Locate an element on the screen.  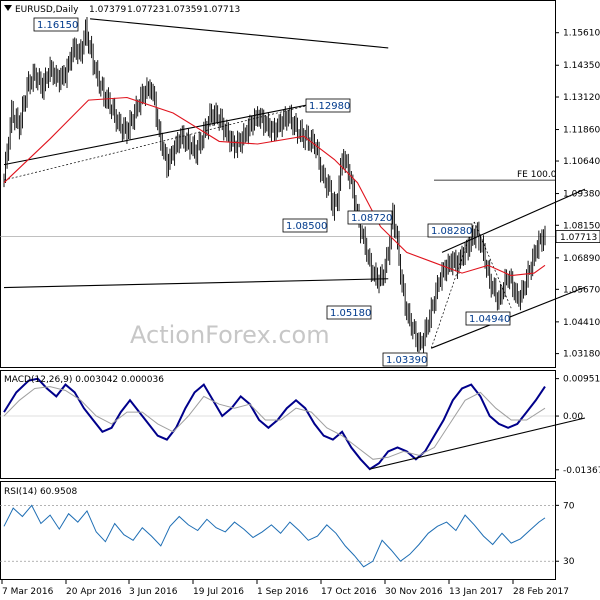
y-tick-label: 1.06890 is located at coordinates (581, 259).